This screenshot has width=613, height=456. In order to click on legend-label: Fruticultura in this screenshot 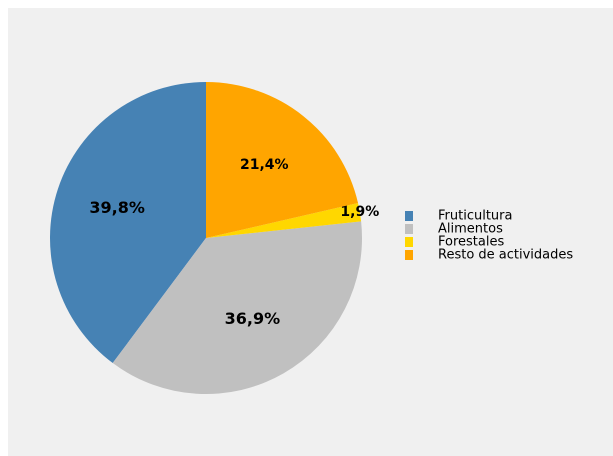, I will do `click(475, 216)`.